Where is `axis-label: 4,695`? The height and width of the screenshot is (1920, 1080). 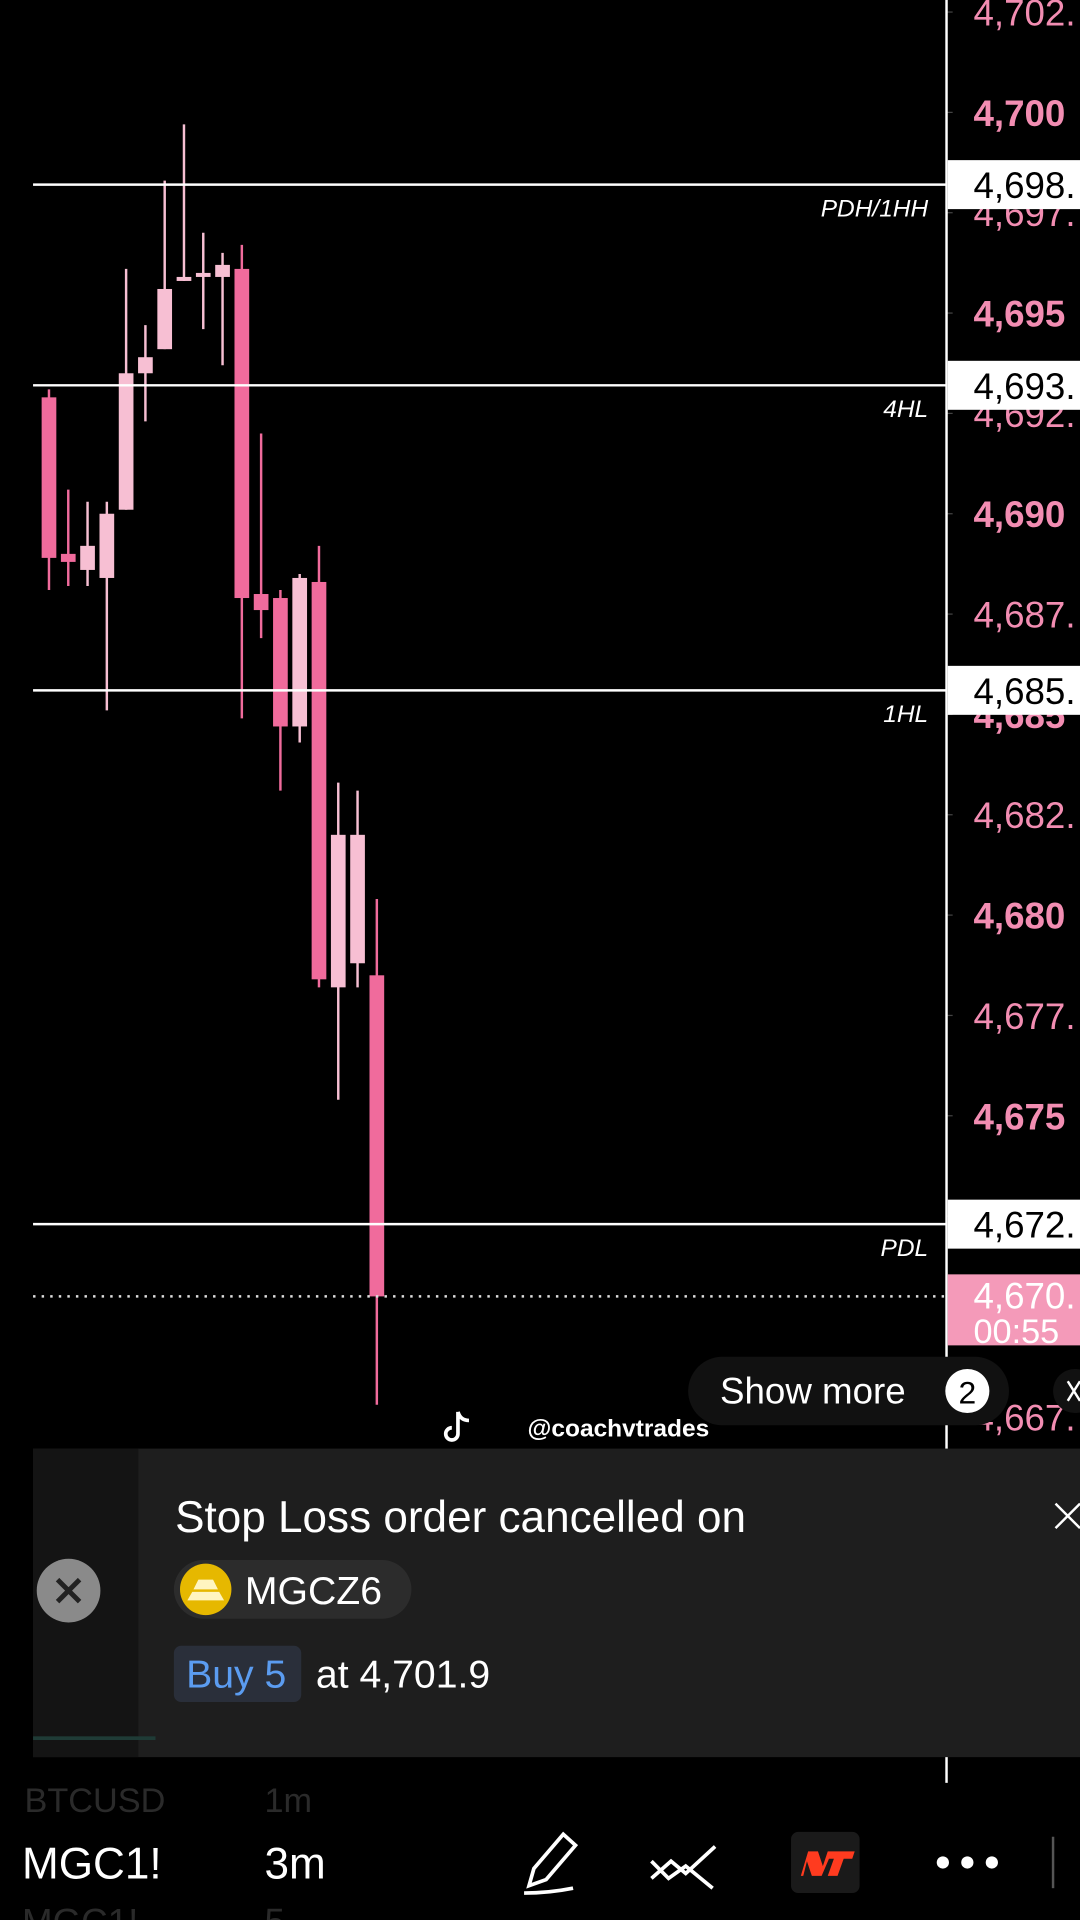 axis-label: 4,695 is located at coordinates (1019, 314).